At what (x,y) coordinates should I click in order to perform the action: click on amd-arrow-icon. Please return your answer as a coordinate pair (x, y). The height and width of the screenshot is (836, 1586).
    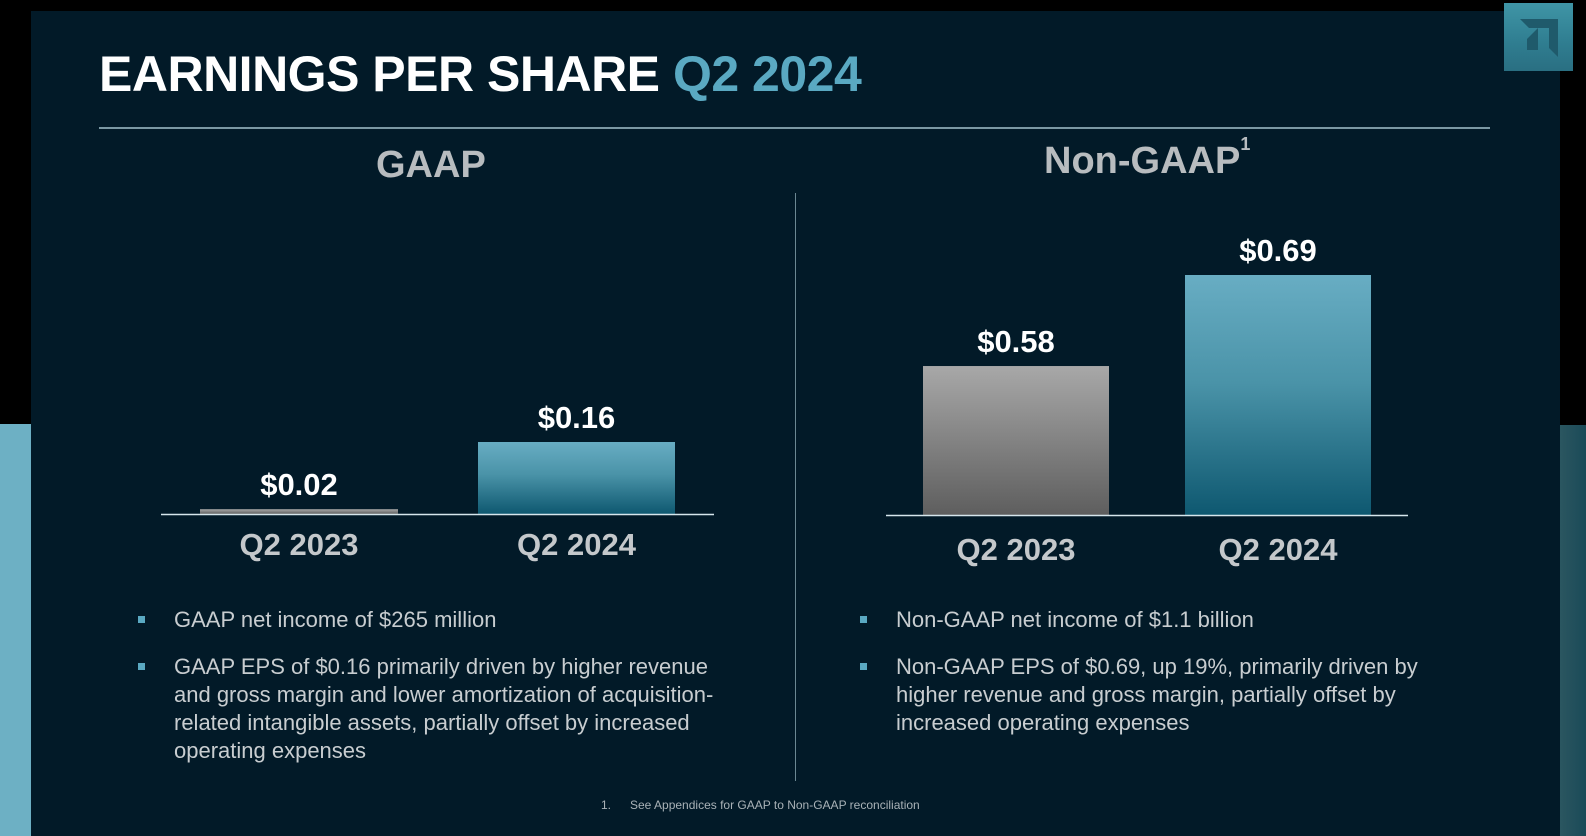
    Looking at the image, I should click on (1539, 38).